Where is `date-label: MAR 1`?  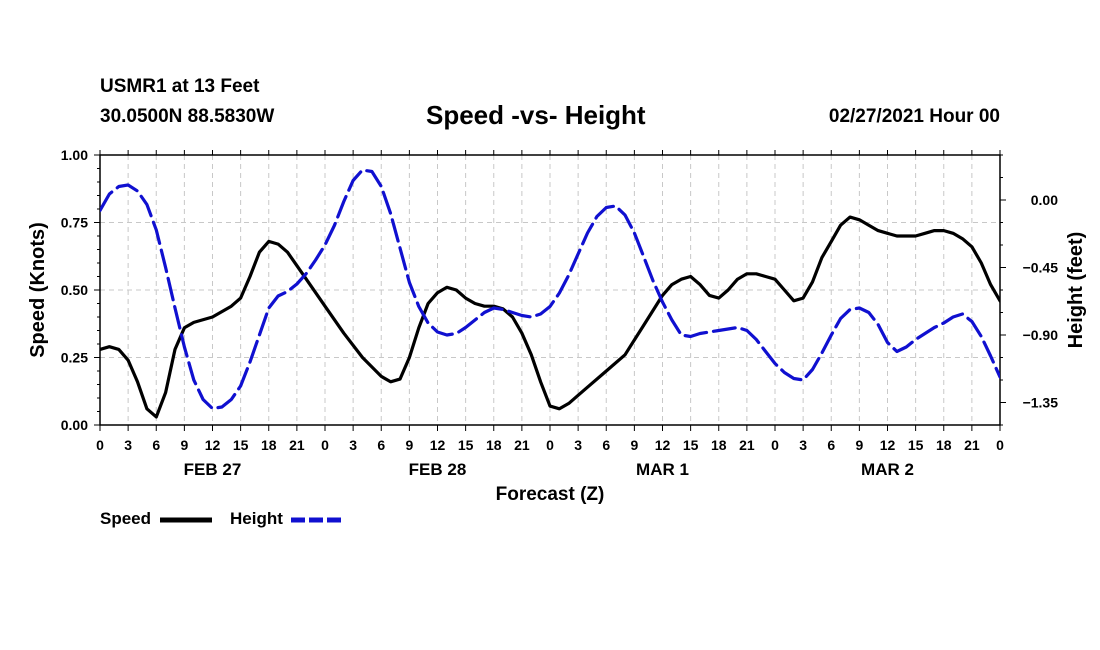
date-label: MAR 1 is located at coordinates (662, 469).